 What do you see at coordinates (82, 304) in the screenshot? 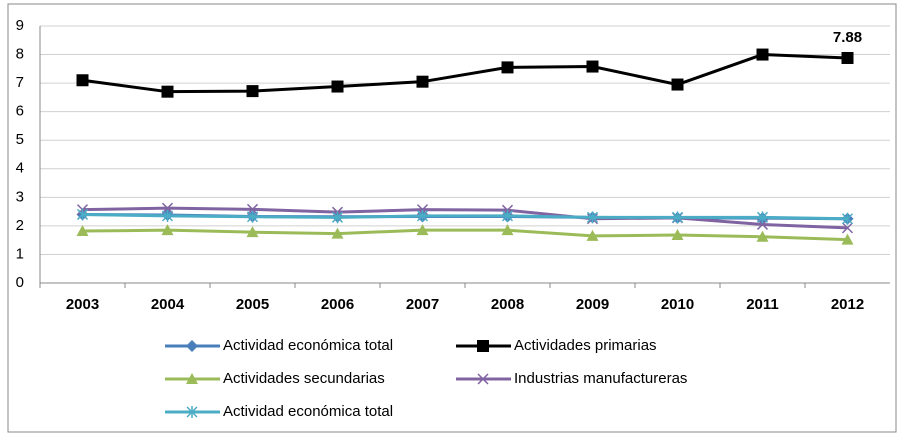
I see `x-tick-label: 2003` at bounding box center [82, 304].